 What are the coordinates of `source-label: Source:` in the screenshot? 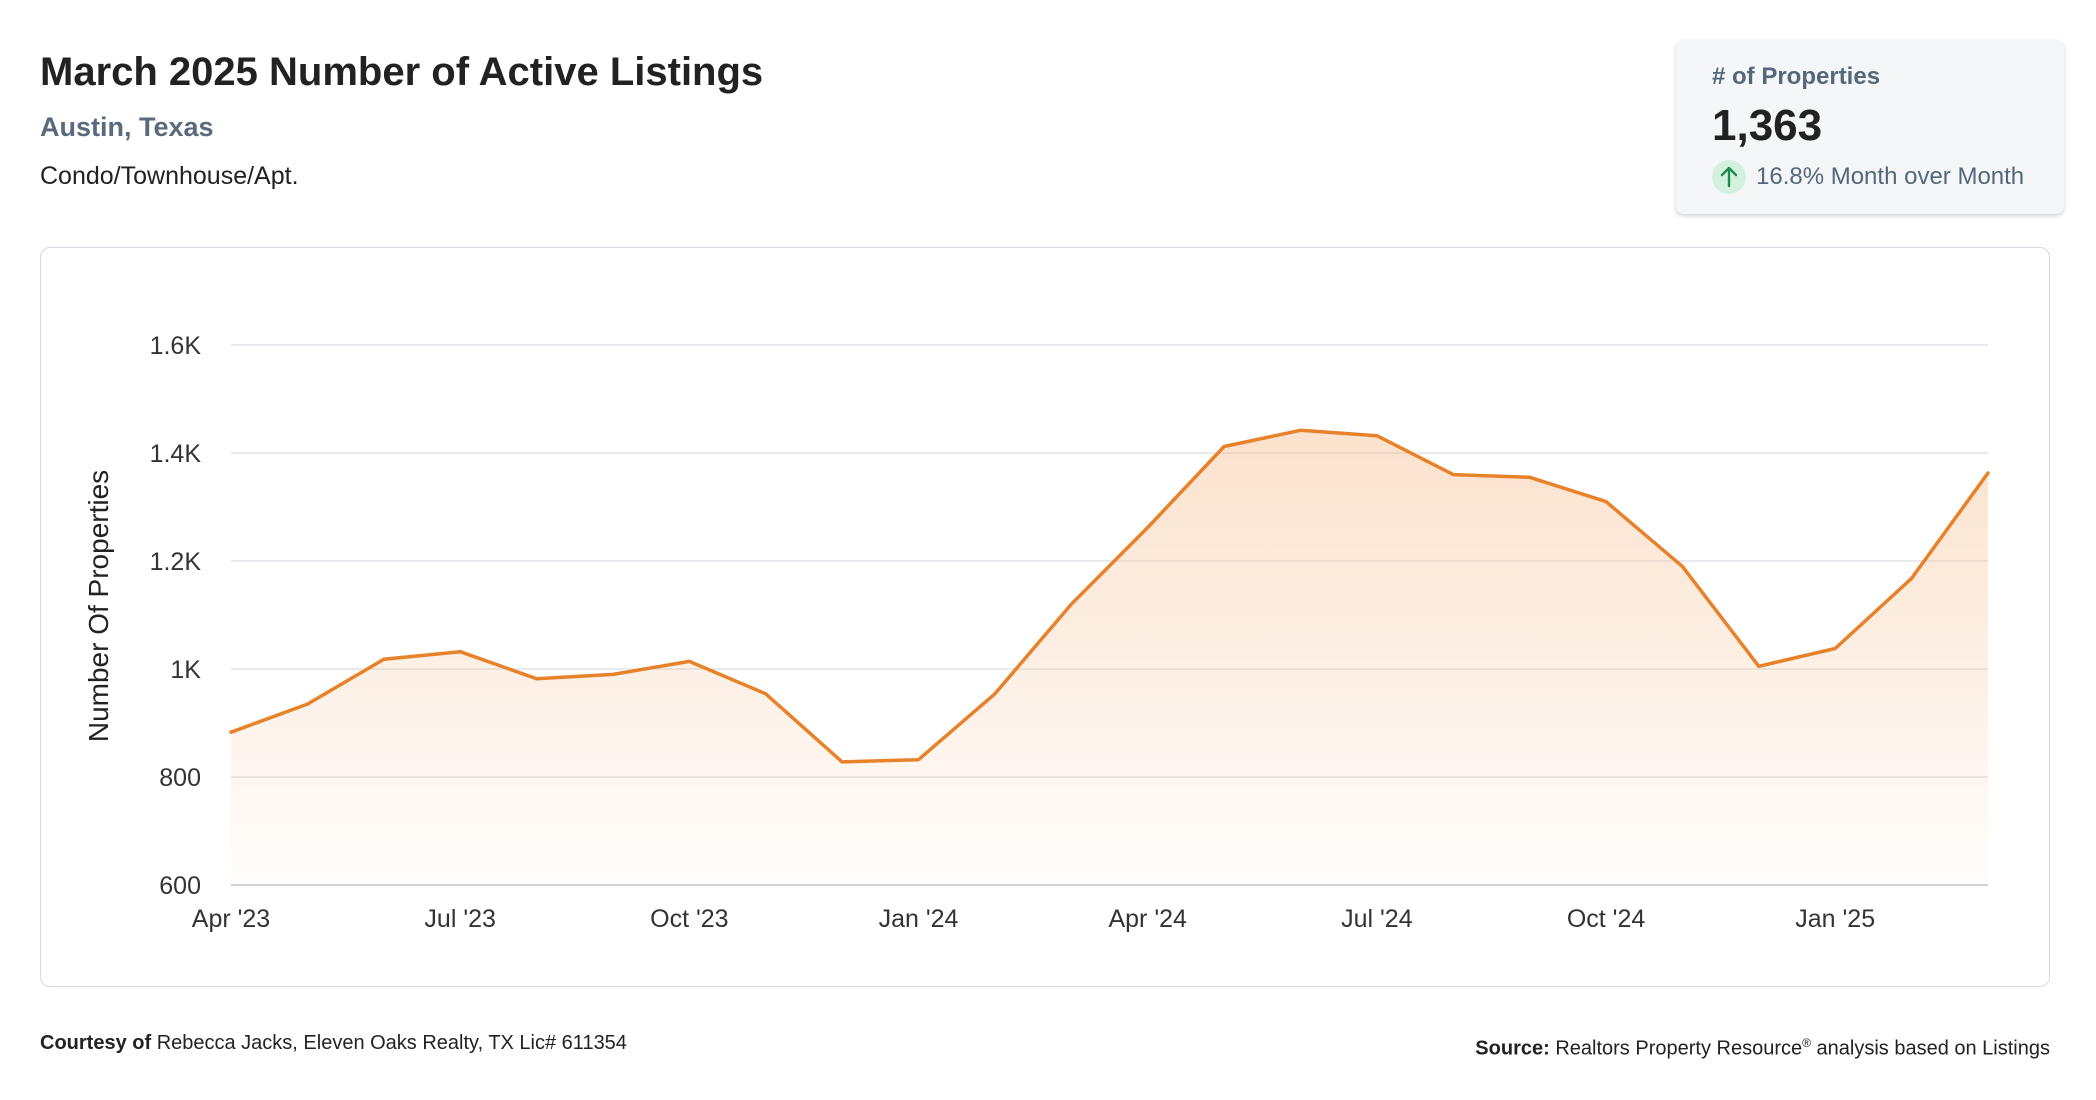 It's located at (1512, 1048).